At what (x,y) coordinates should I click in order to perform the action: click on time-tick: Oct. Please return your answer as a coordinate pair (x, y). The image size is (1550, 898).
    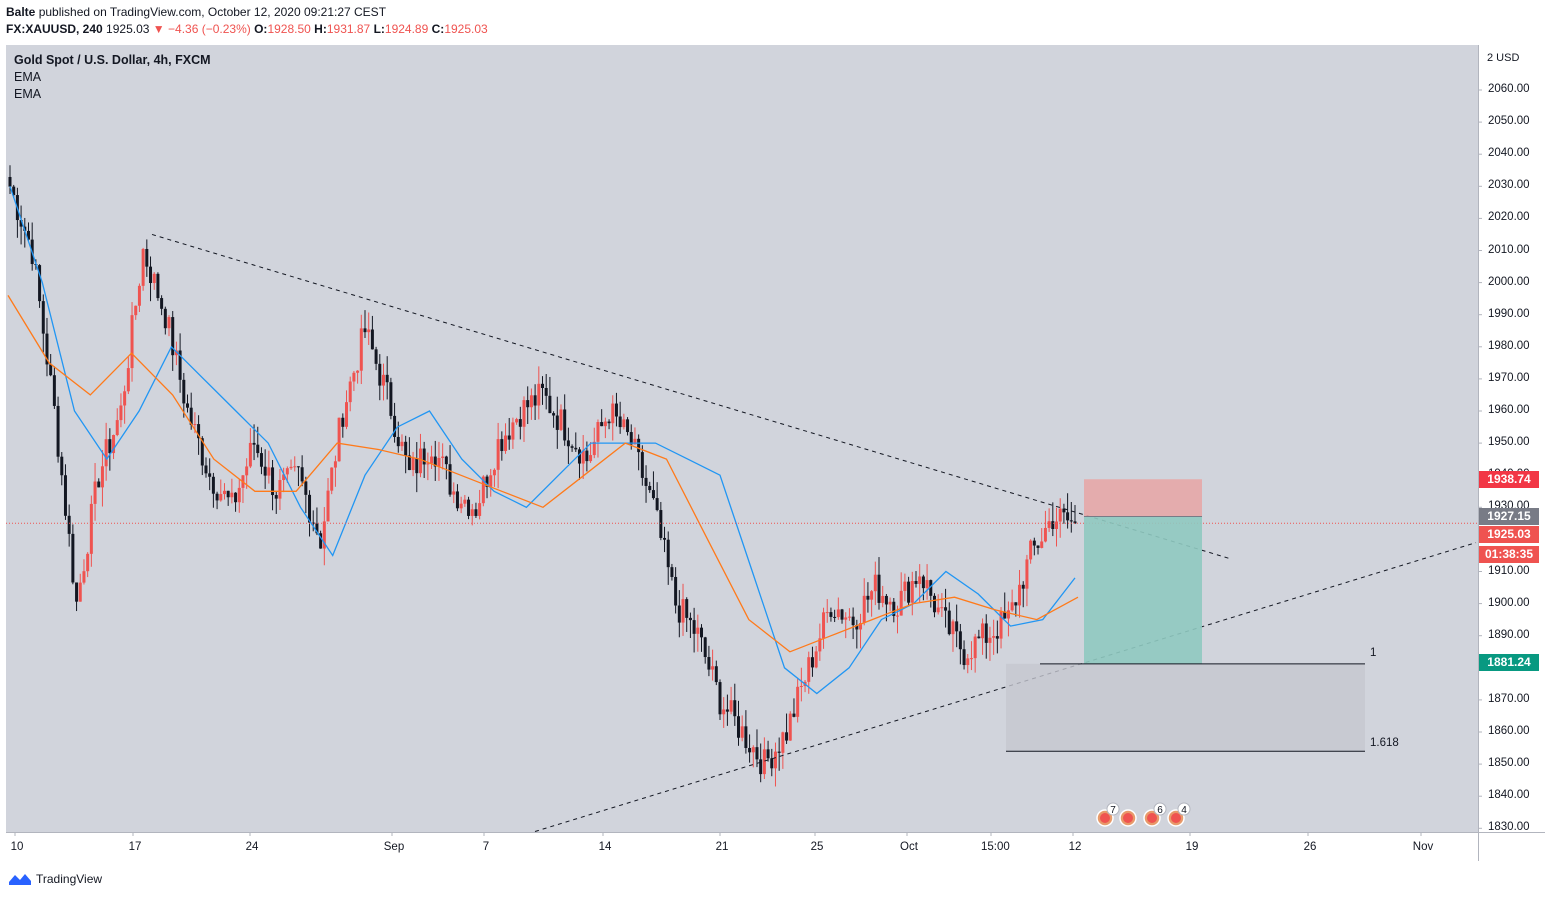
    Looking at the image, I should click on (909, 847).